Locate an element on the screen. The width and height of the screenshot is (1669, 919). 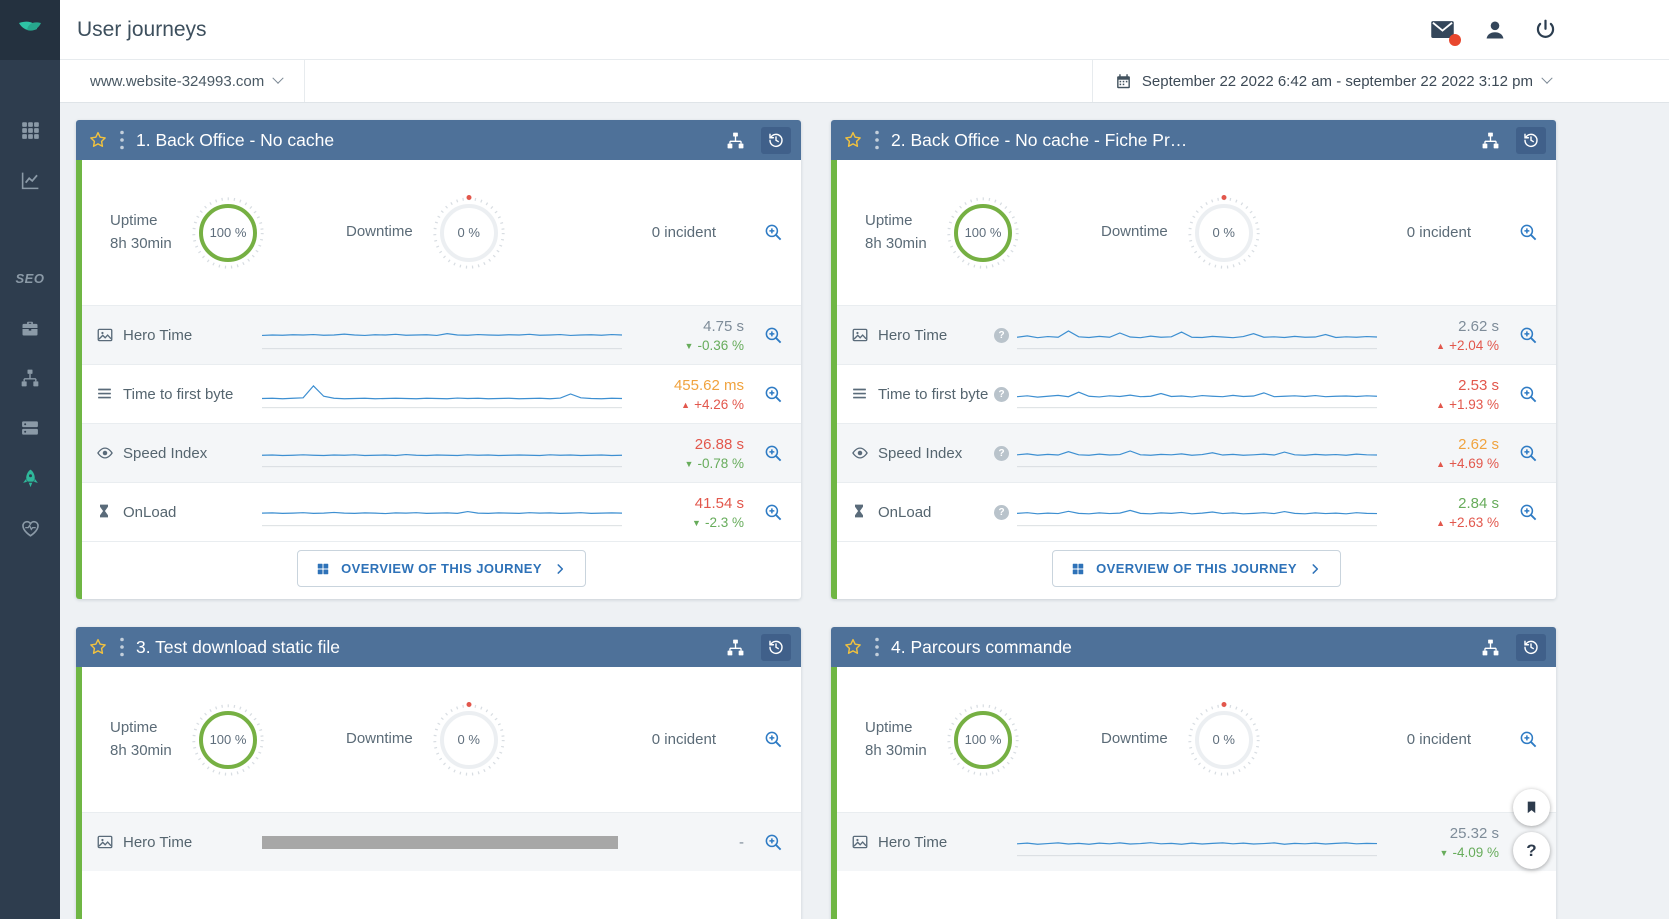
metric-row-ttfb: Time to first byte 455.62 ms +4.26 % is located at coordinates (441, 393).